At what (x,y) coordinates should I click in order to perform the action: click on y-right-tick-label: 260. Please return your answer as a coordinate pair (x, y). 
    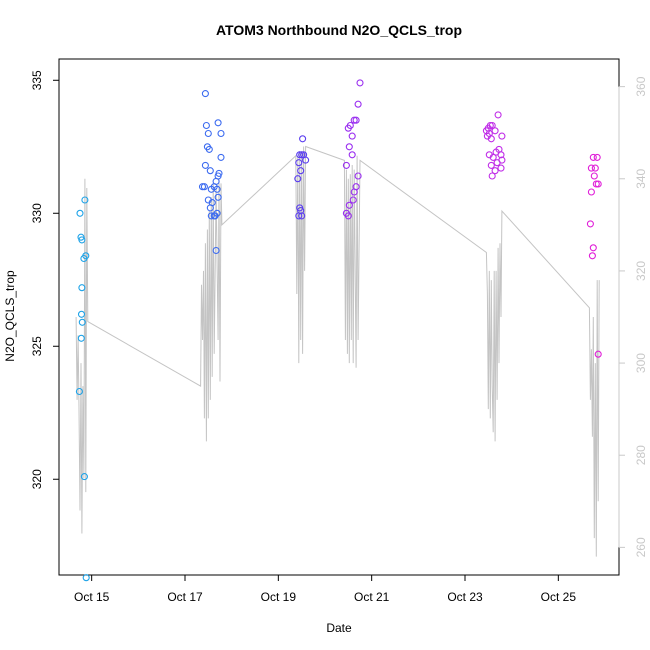
    Looking at the image, I should click on (641, 547).